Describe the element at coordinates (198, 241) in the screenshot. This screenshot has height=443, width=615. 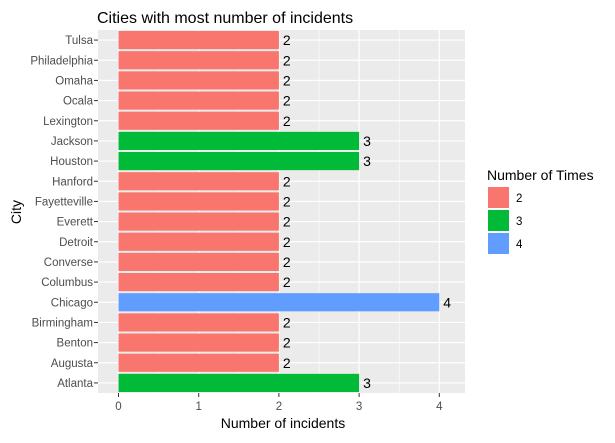
I see `bar-detroit` at that location.